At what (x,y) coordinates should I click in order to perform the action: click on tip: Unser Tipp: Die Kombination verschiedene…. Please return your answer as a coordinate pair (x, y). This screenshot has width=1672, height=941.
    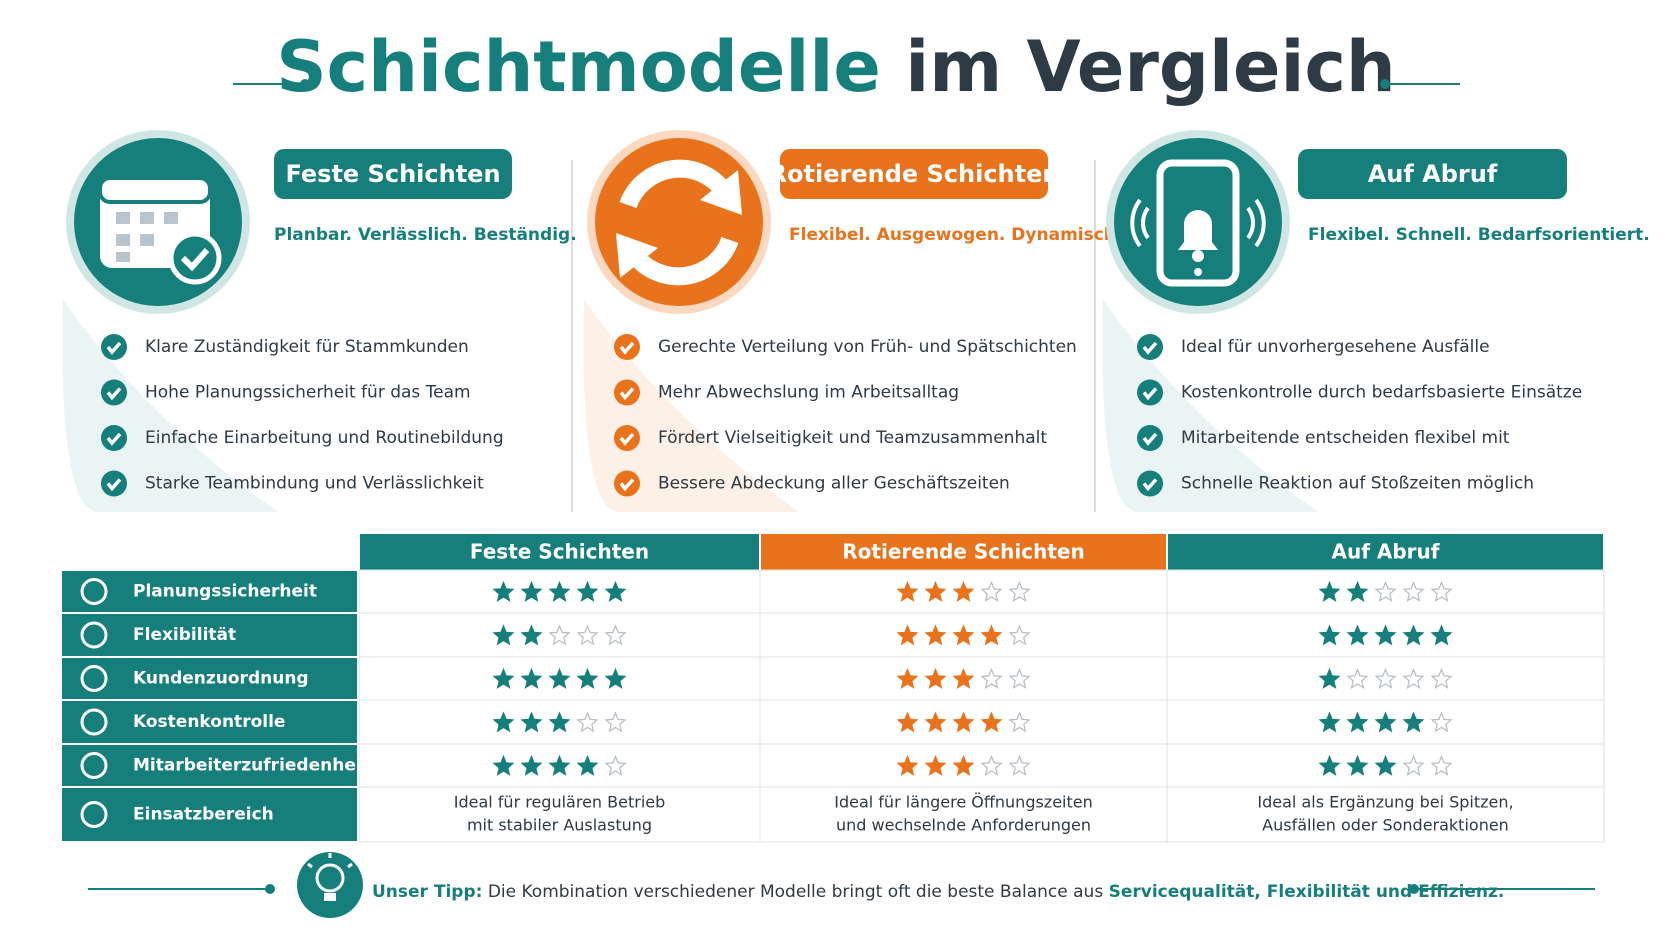
    Looking at the image, I should click on (938, 892).